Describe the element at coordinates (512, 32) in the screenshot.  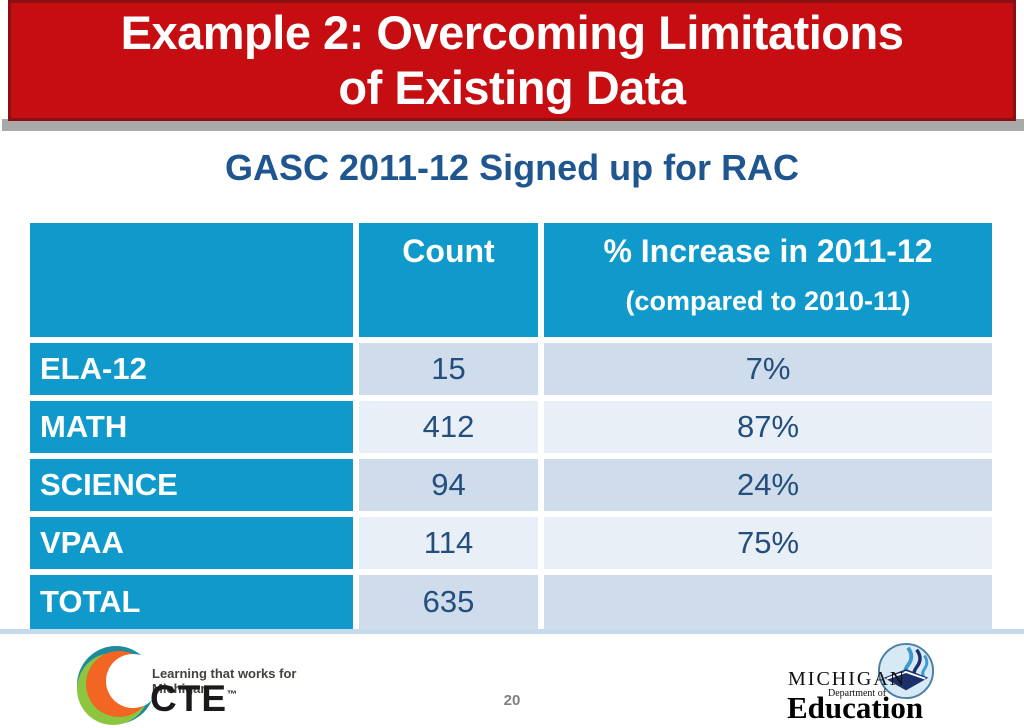
I see `slide-title-line1: Example 2: Overcoming Limitations` at that location.